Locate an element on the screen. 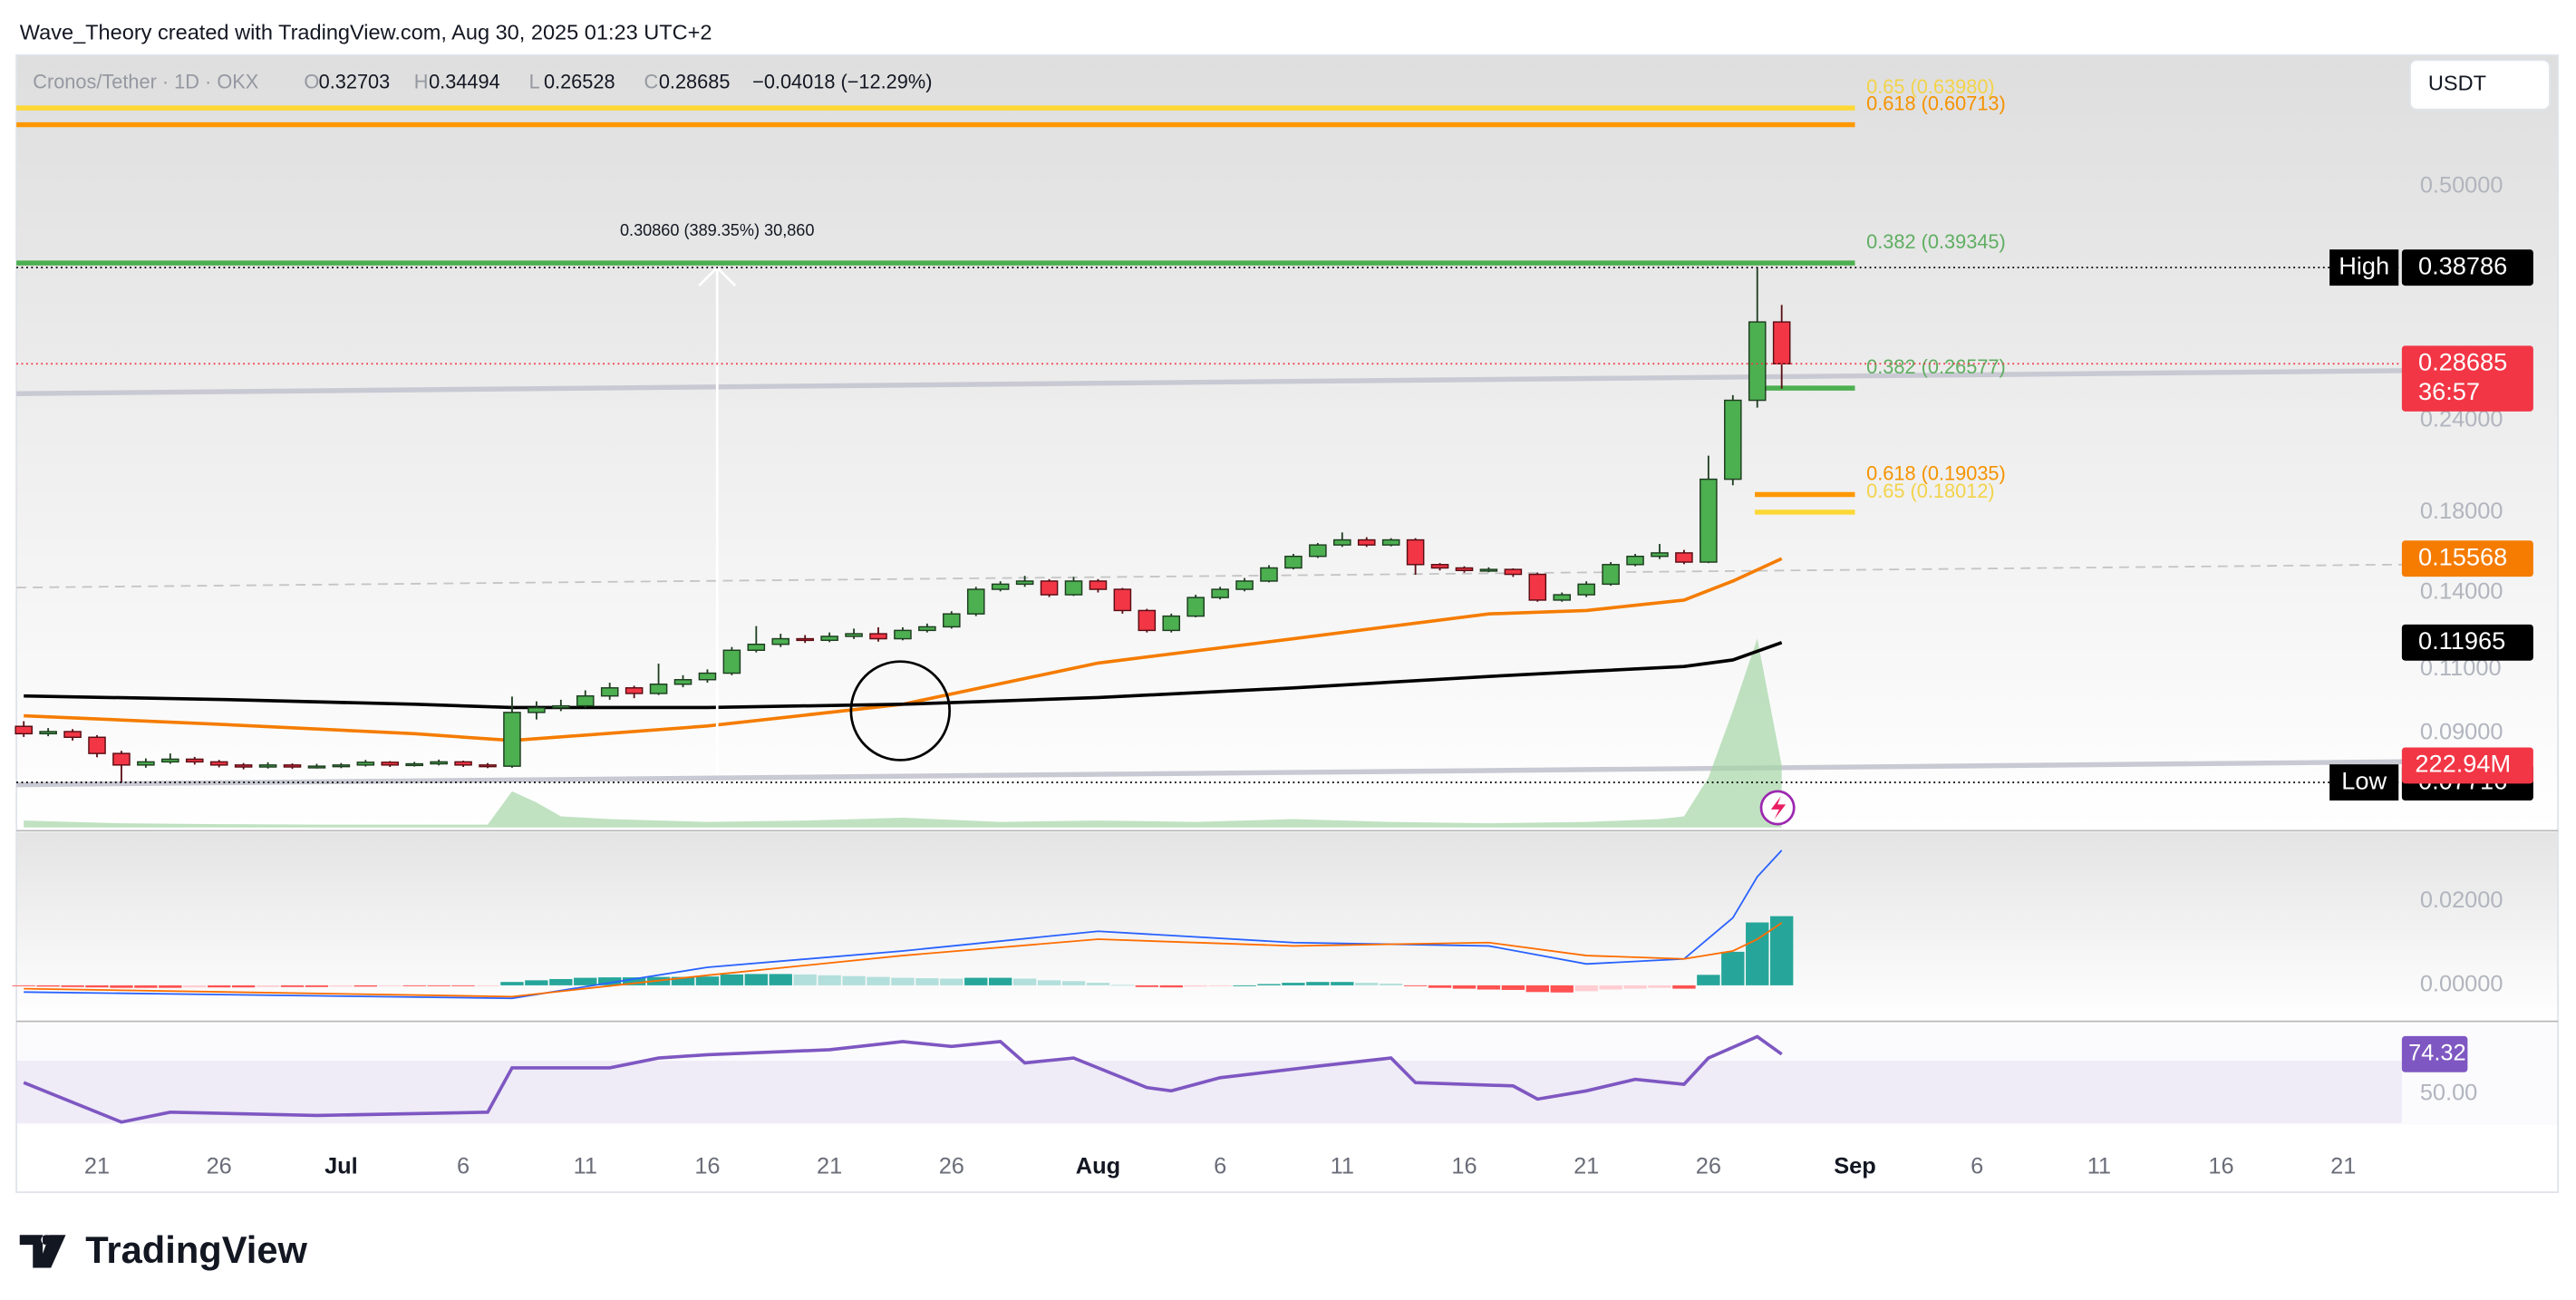 This screenshot has width=2576, height=1300. countdown: 36:57 is located at coordinates (2449, 391).